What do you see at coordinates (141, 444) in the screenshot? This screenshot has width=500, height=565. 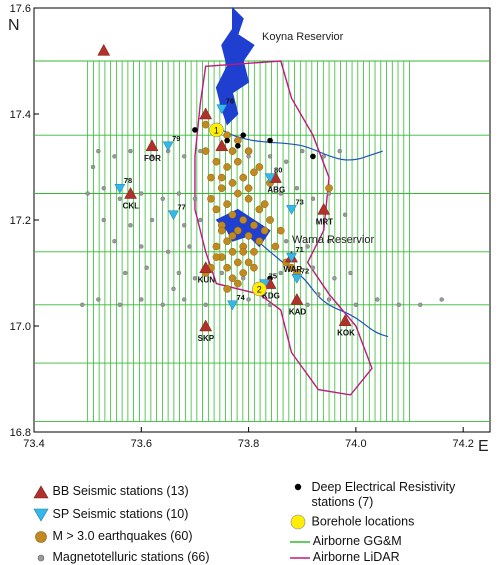 I see `x-tick-label: 73.6` at bounding box center [141, 444].